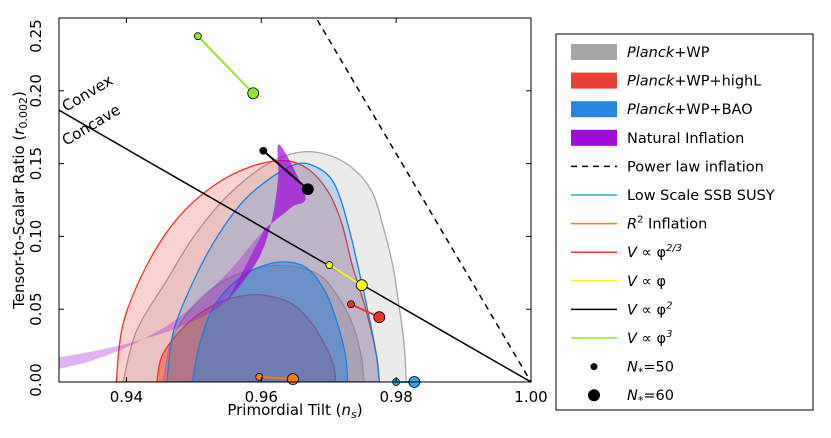  I want to click on model-3-segment, so click(345, 275).